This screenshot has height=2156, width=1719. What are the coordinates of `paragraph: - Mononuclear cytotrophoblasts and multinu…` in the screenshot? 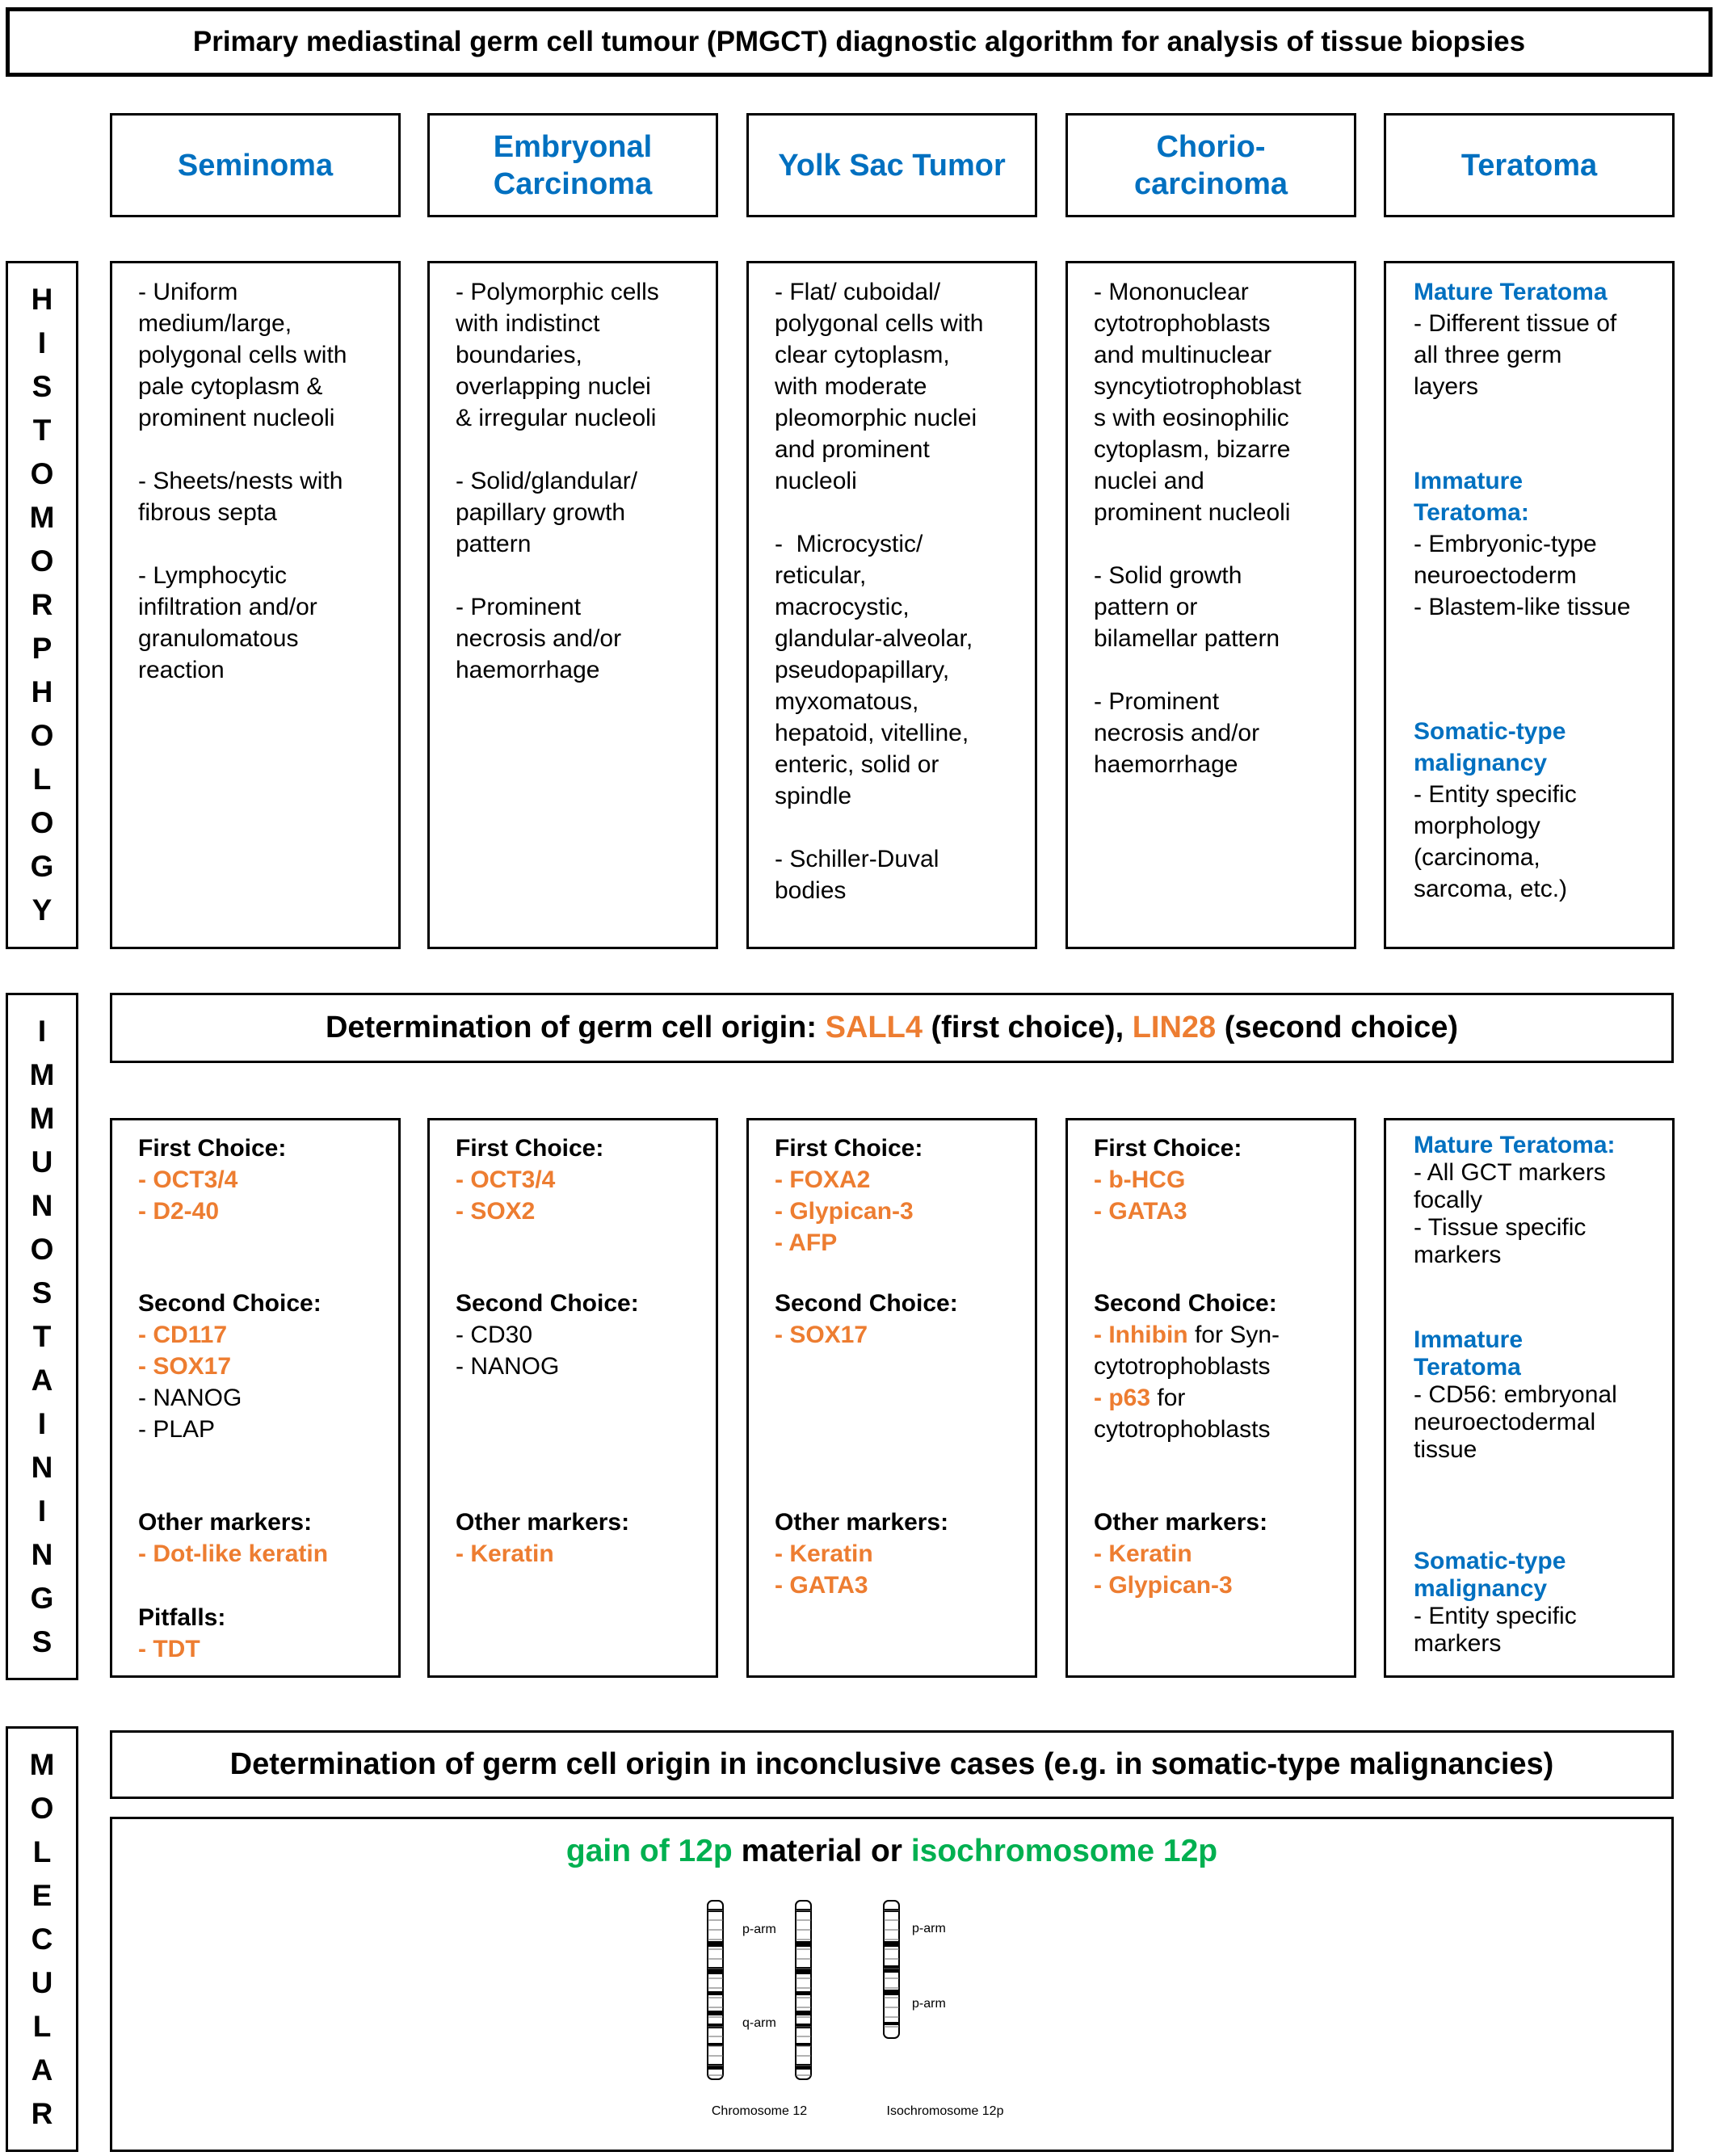 It's located at (1197, 402).